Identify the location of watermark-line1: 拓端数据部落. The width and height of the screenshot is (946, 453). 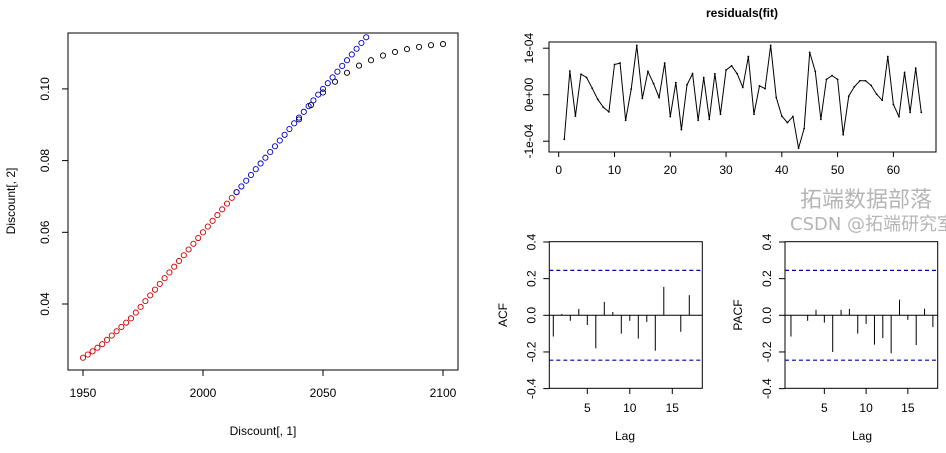
(866, 200).